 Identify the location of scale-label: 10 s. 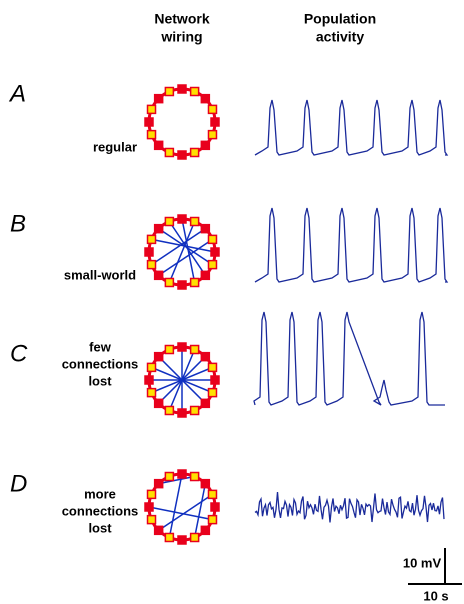
(435, 595).